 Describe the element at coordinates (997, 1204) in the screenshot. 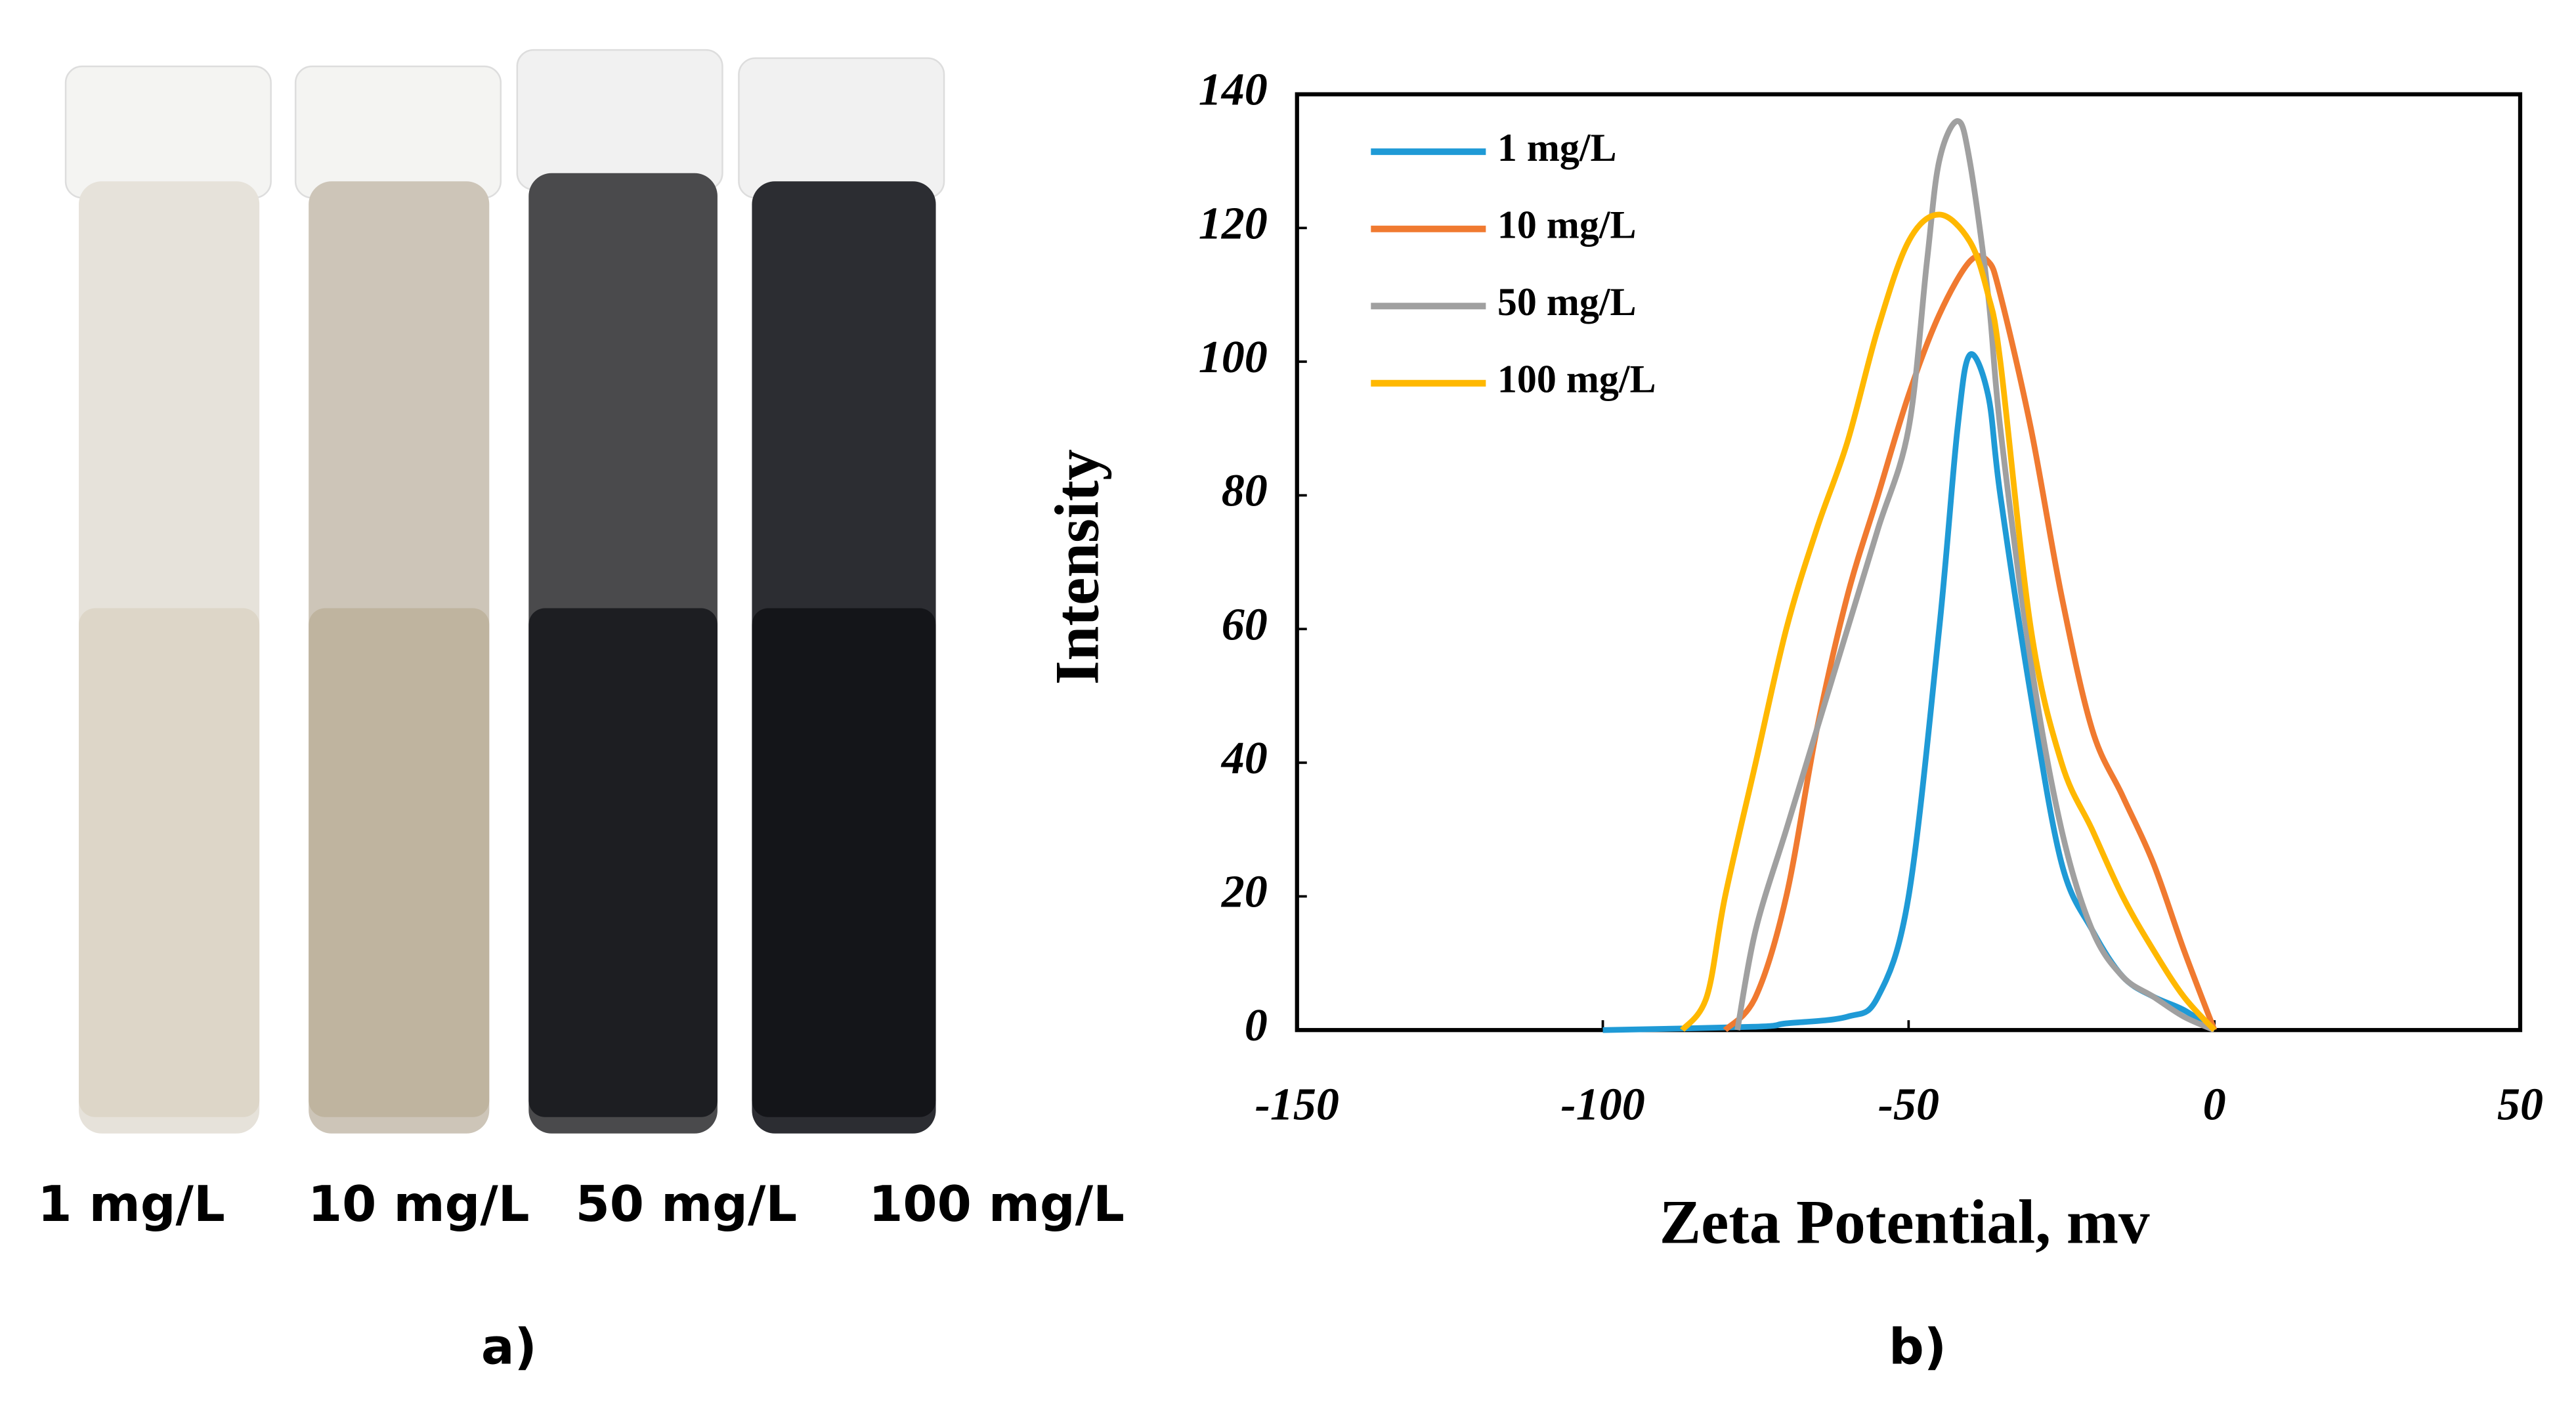

I see `vial-label: 100 mg/L` at that location.